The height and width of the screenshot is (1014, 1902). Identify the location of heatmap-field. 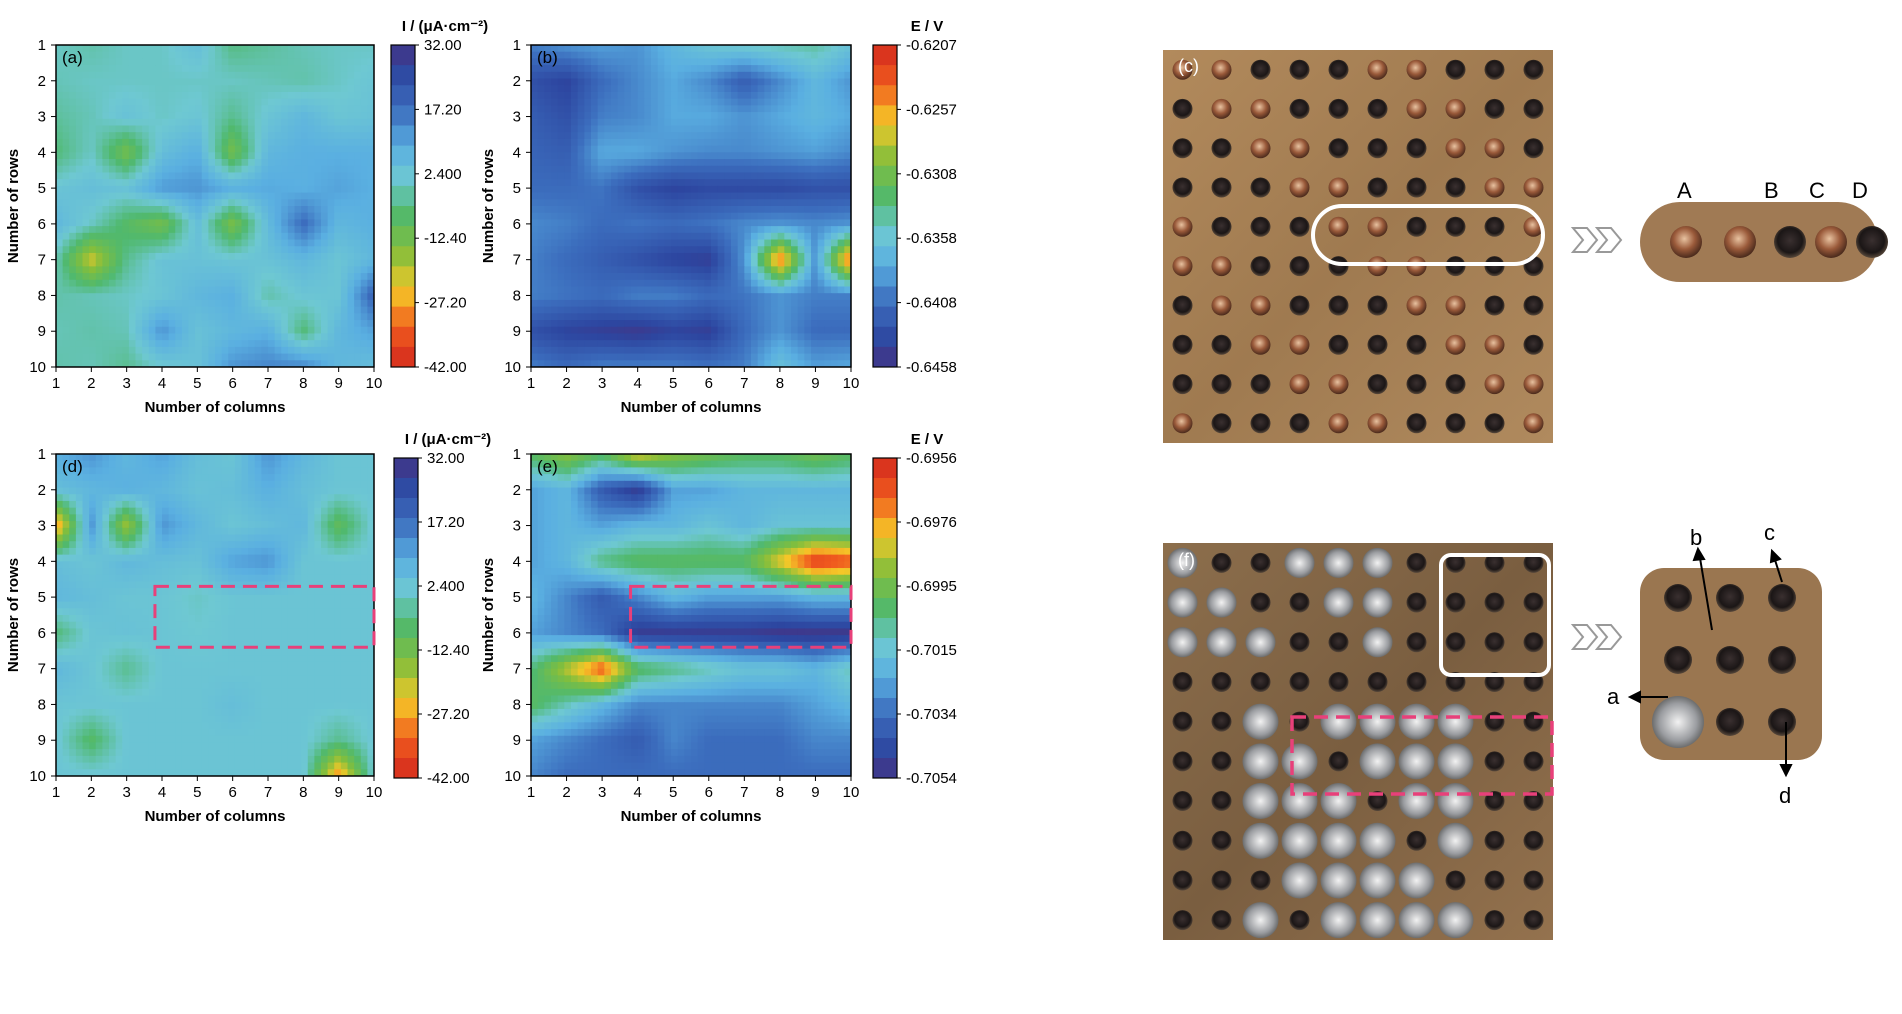
(215, 615).